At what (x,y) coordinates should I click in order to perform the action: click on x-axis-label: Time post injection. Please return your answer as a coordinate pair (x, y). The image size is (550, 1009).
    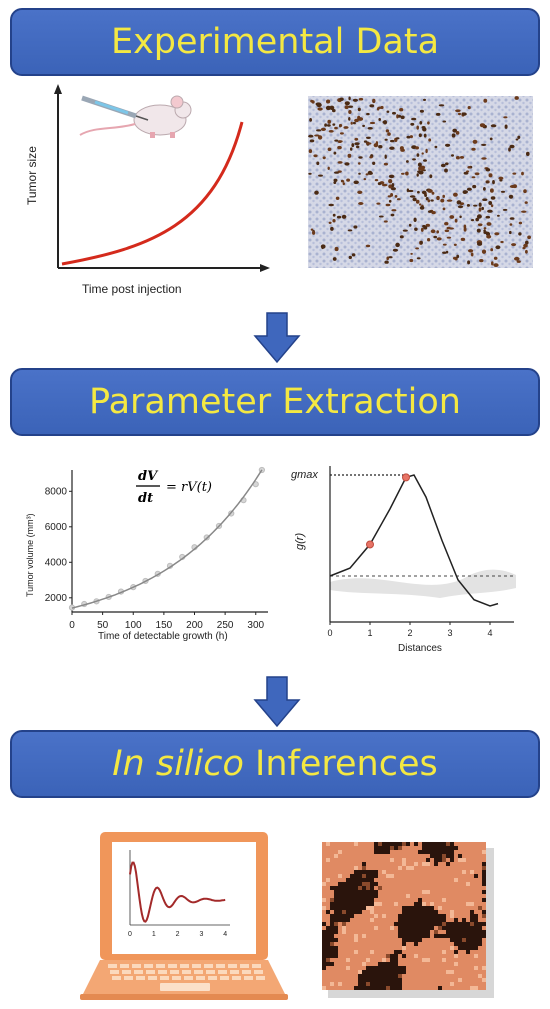
    Looking at the image, I should click on (132, 289).